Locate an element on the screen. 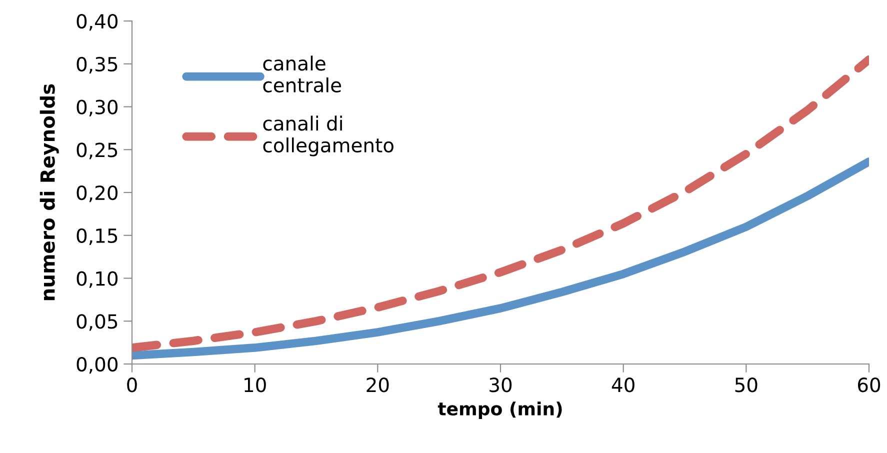  y-tick-label: 0,20 is located at coordinates (97, 193).